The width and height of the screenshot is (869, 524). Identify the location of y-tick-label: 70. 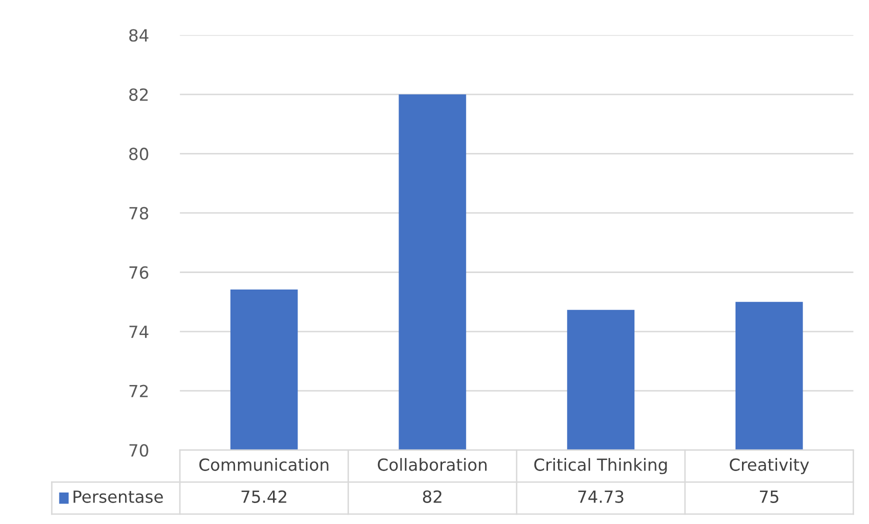
(138, 450).